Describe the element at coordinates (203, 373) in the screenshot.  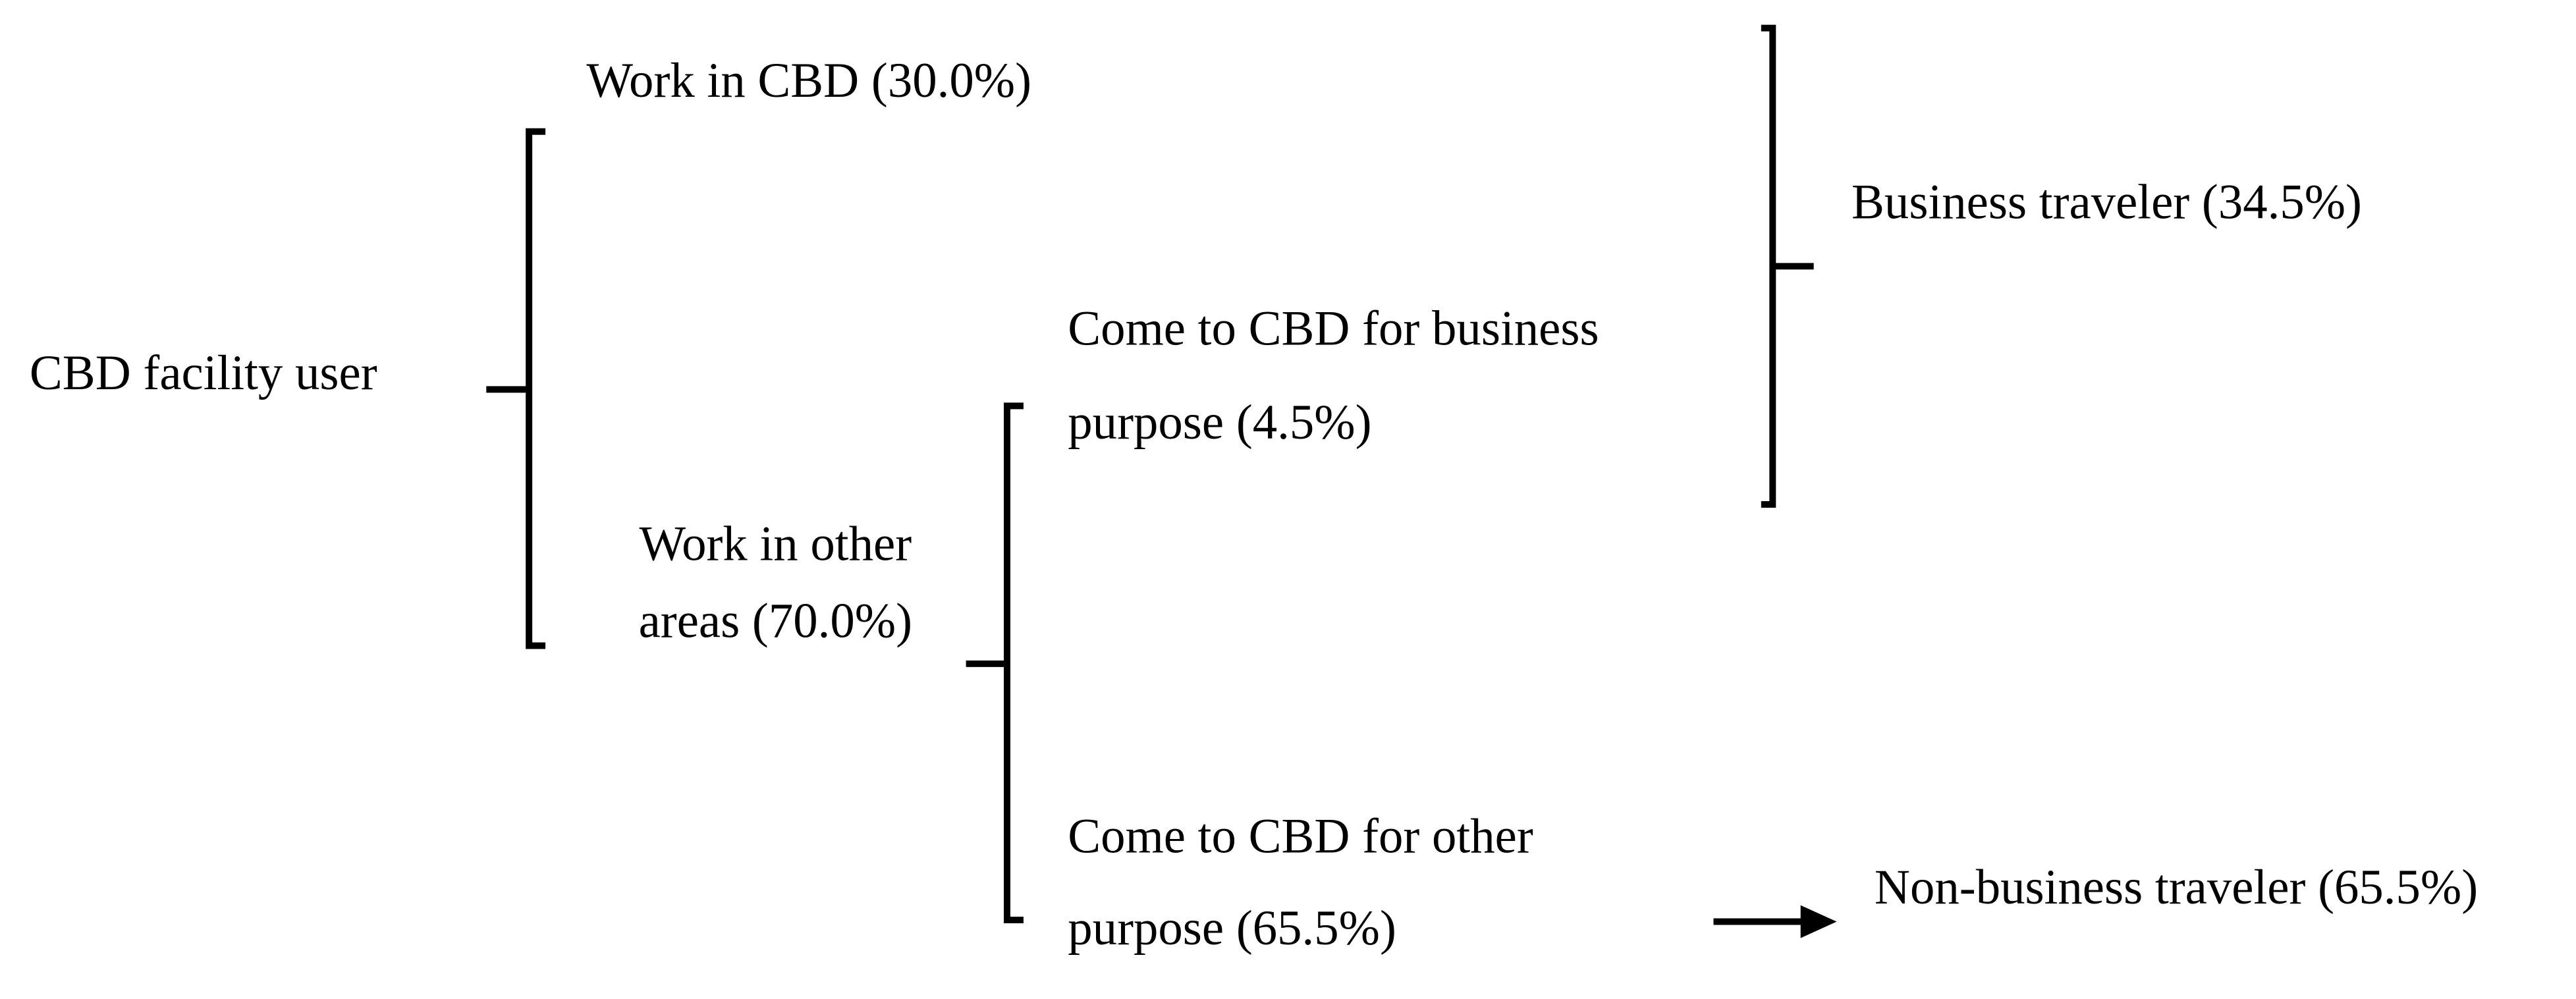
I see `root-label: CBD facility user` at that location.